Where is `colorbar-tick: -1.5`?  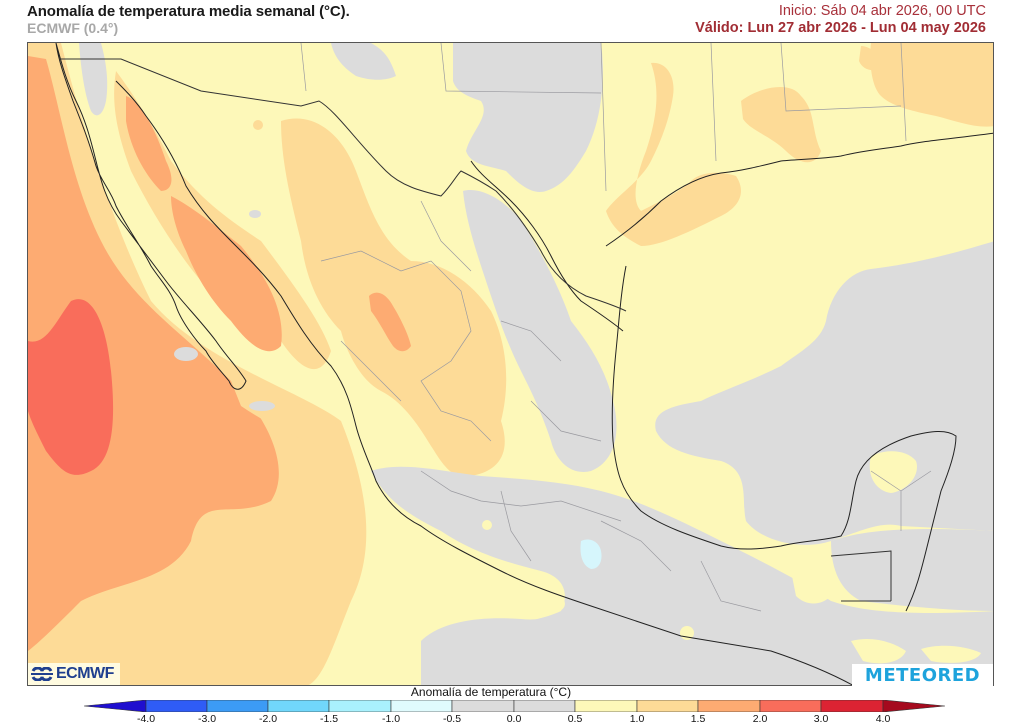
colorbar-tick: -1.5 is located at coordinates (329, 719).